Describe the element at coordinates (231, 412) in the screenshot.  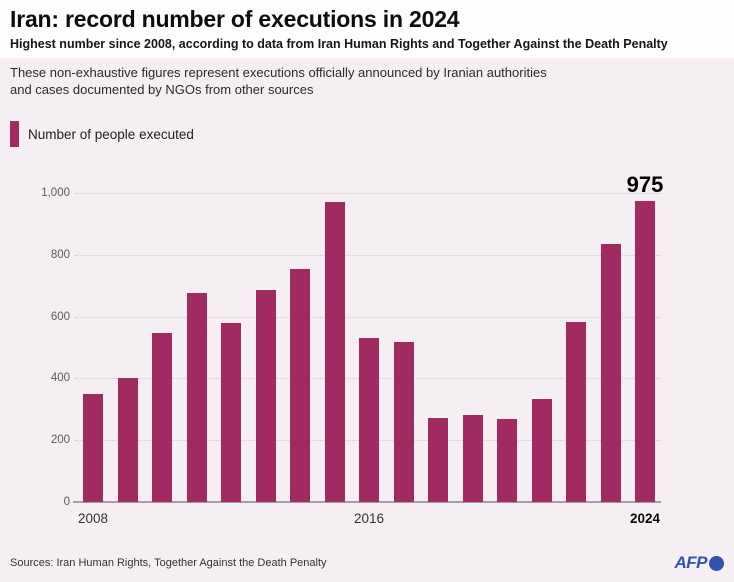
I see `bar-2012` at that location.